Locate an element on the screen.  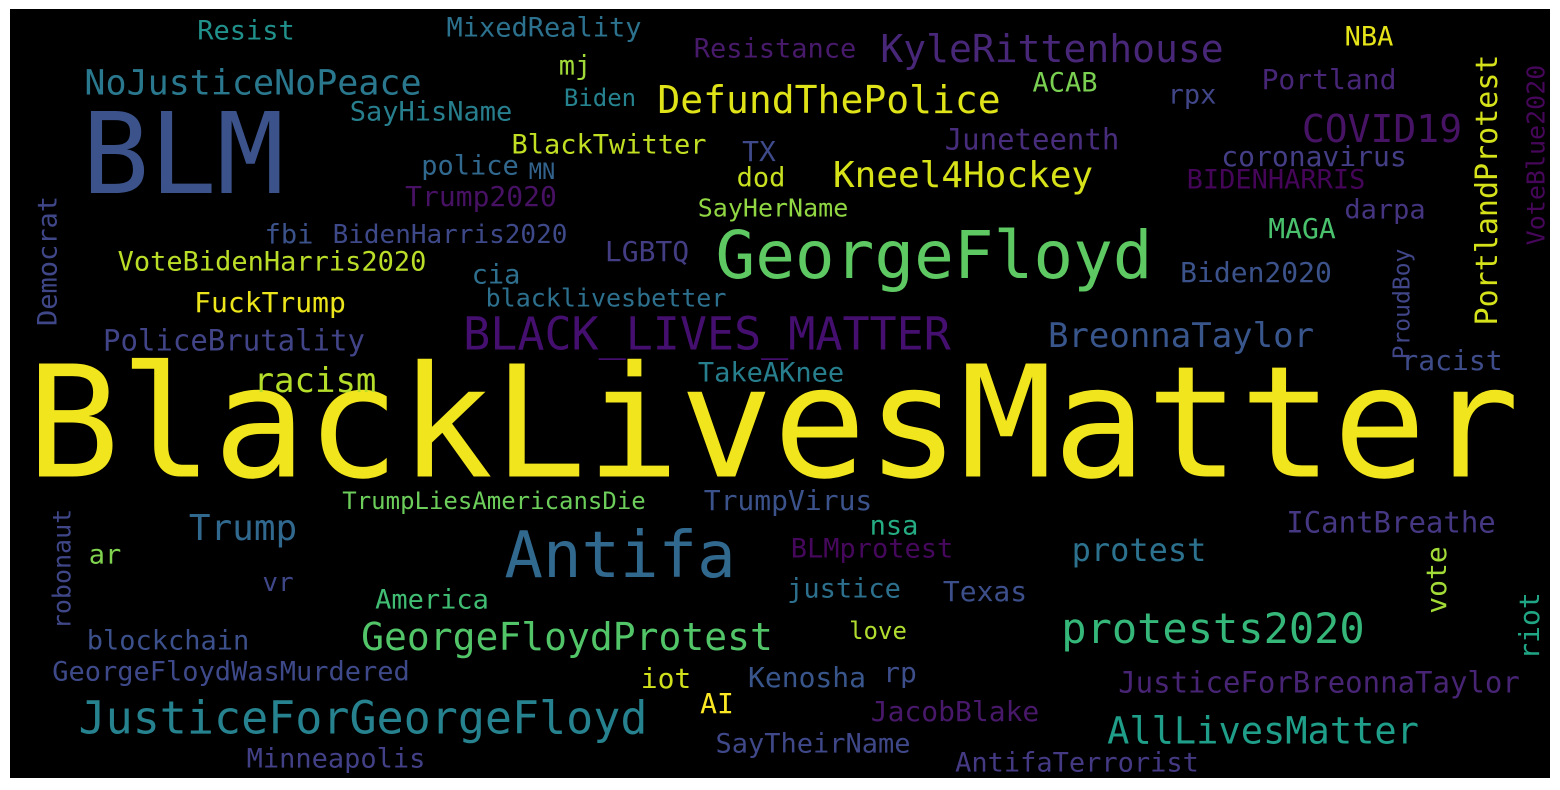
word-rp: rp is located at coordinates (900, 672).